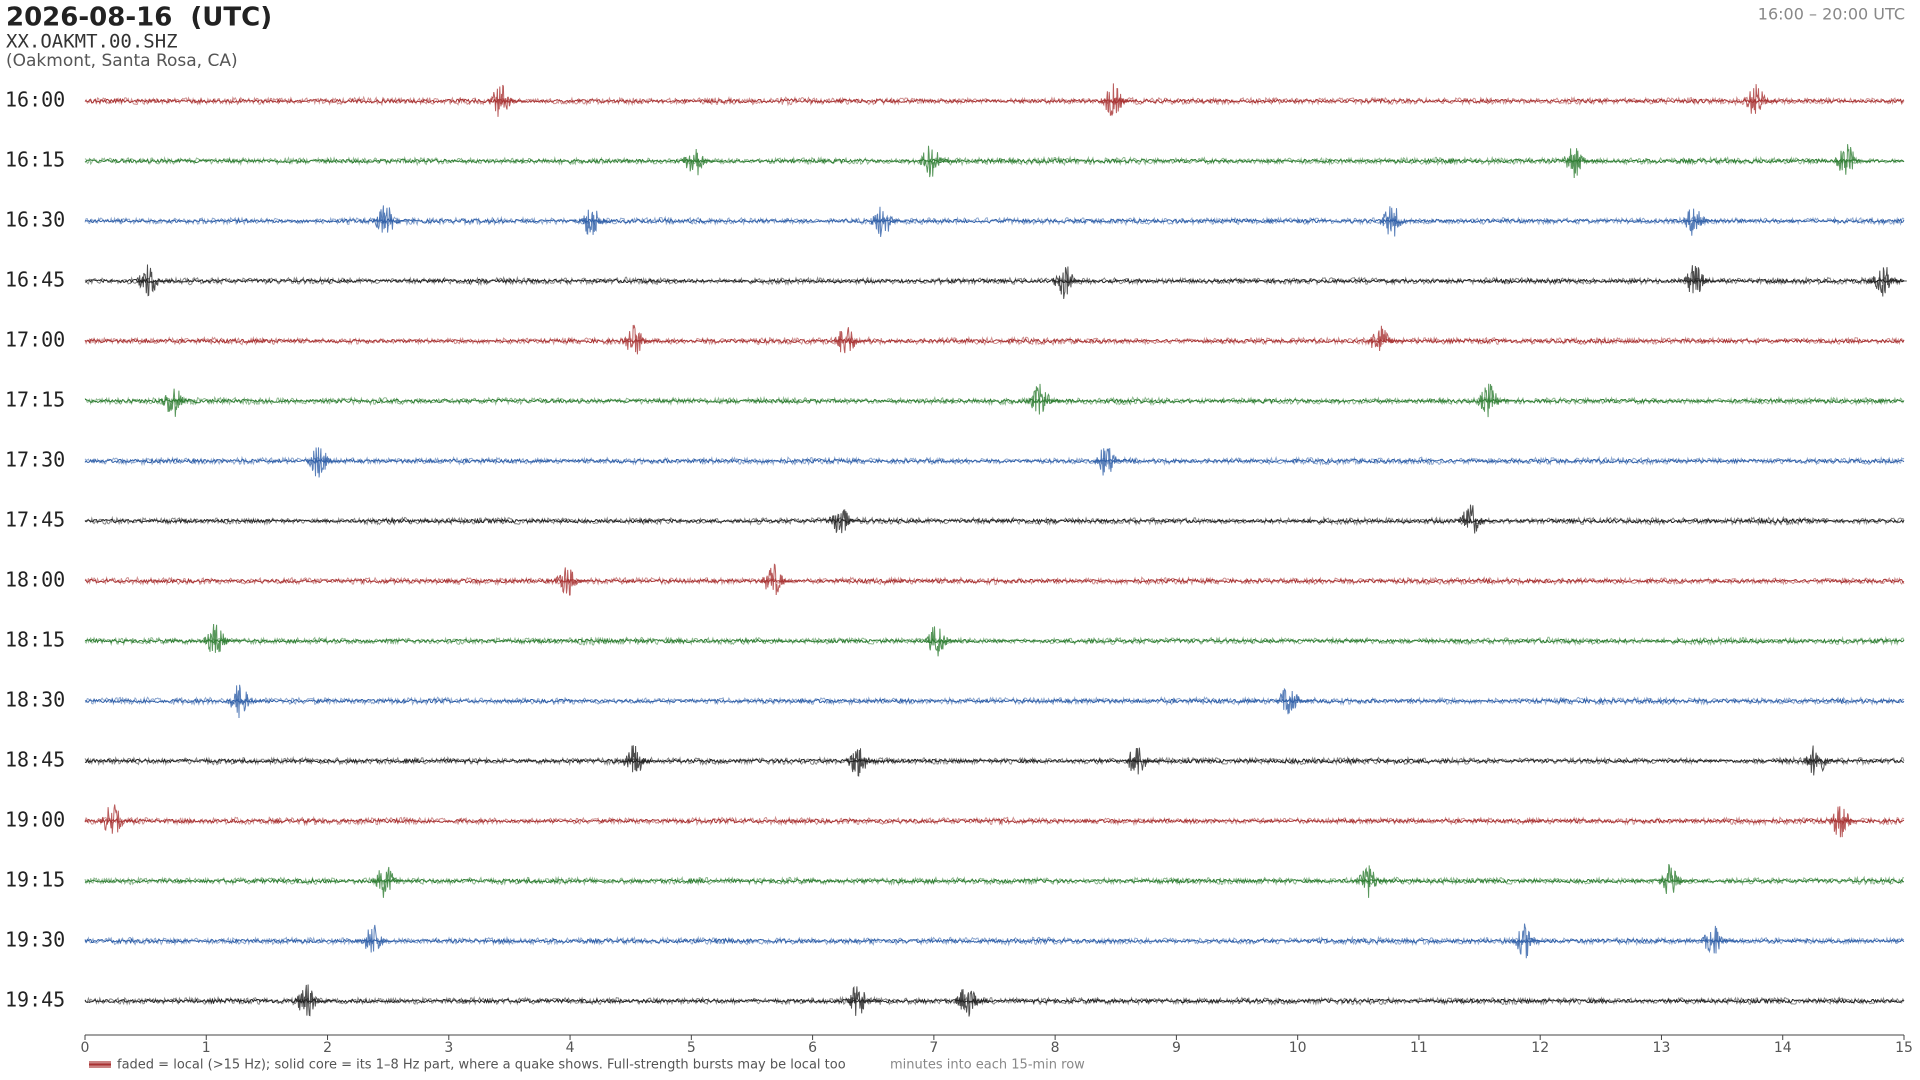  I want to click on x-tick-label: 5, so click(691, 1048).